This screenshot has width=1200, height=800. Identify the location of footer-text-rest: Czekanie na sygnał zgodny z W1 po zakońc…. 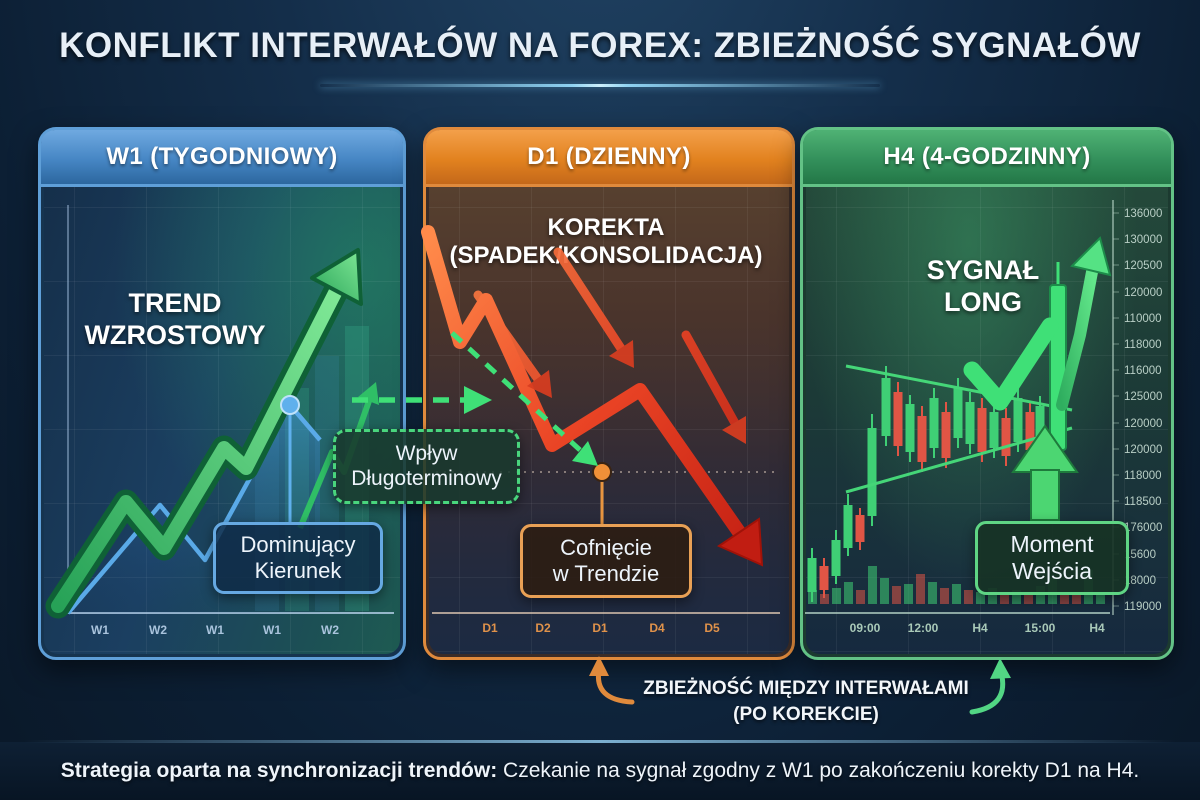
(818, 770).